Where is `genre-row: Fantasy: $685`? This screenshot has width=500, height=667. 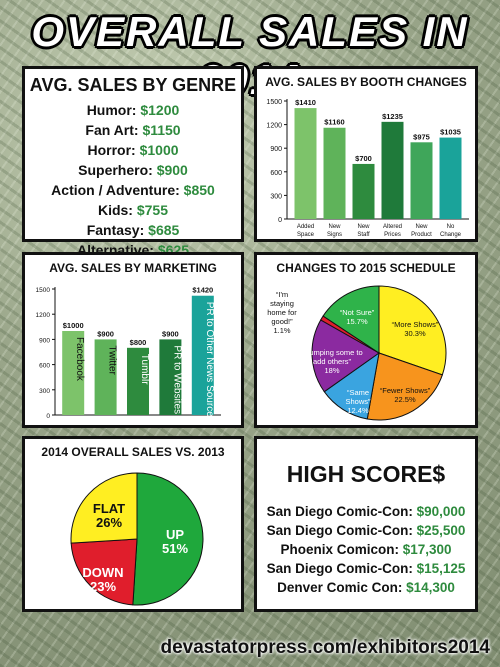
genre-row: Fantasy: $685 is located at coordinates (133, 230).